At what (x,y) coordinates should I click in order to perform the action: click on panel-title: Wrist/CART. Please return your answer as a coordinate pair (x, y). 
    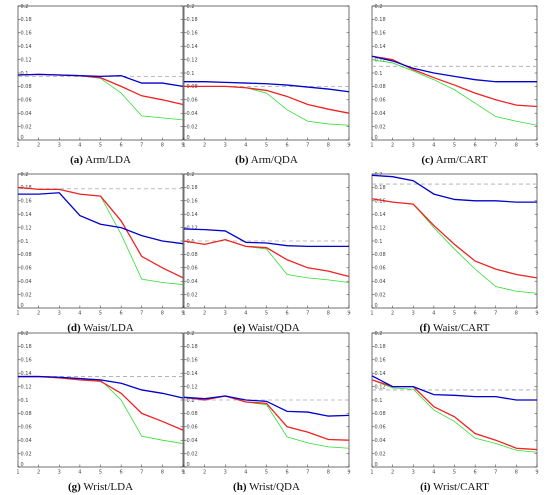
    Looking at the image, I should click on (461, 487).